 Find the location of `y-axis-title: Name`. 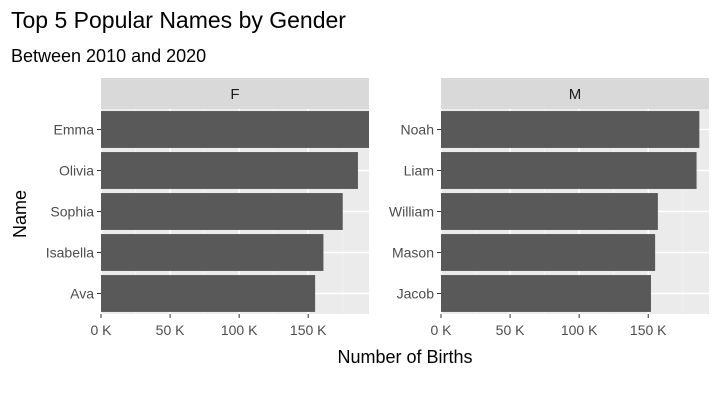

y-axis-title: Name is located at coordinates (20, 214).